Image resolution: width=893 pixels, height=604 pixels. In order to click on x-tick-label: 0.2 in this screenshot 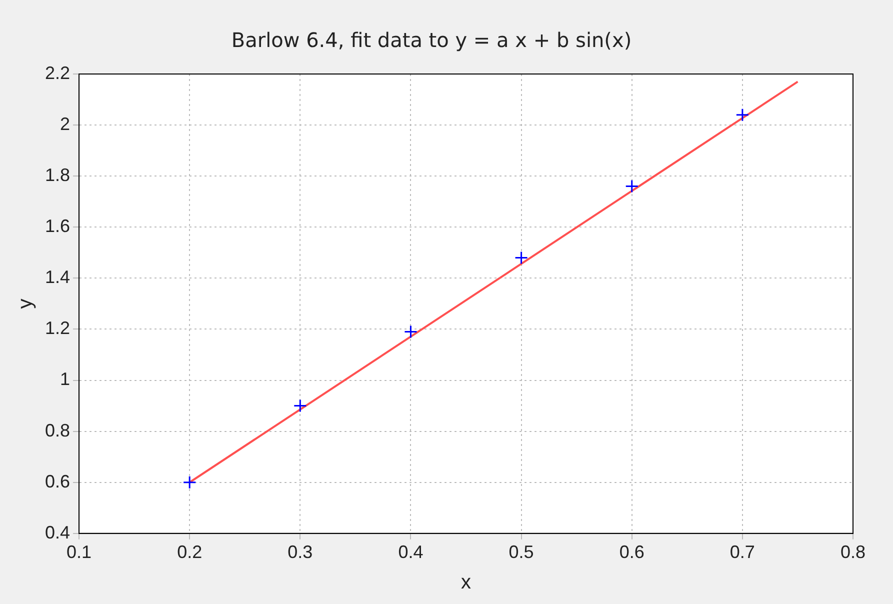, I will do `click(189, 552)`.